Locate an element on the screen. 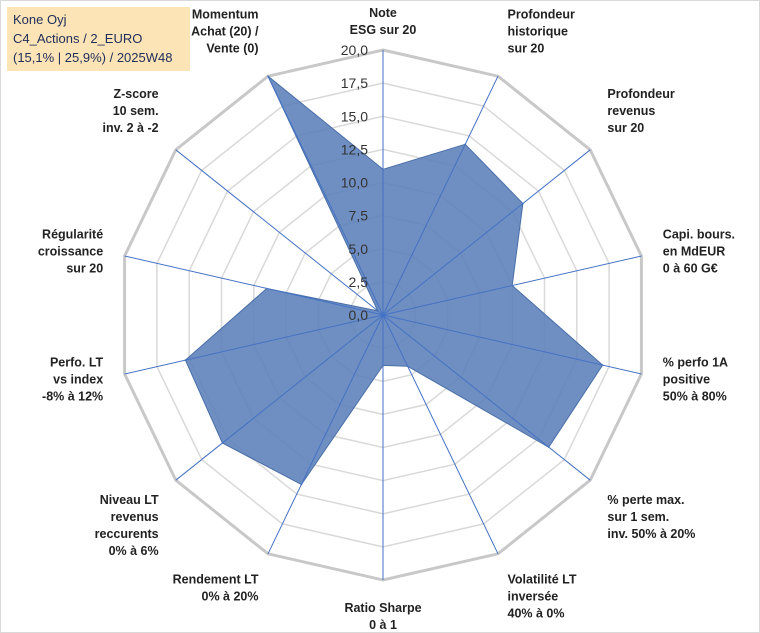 This screenshot has width=760, height=633. axis-label-5: % perfo 1A positive 50% à 80% is located at coordinates (695, 379).